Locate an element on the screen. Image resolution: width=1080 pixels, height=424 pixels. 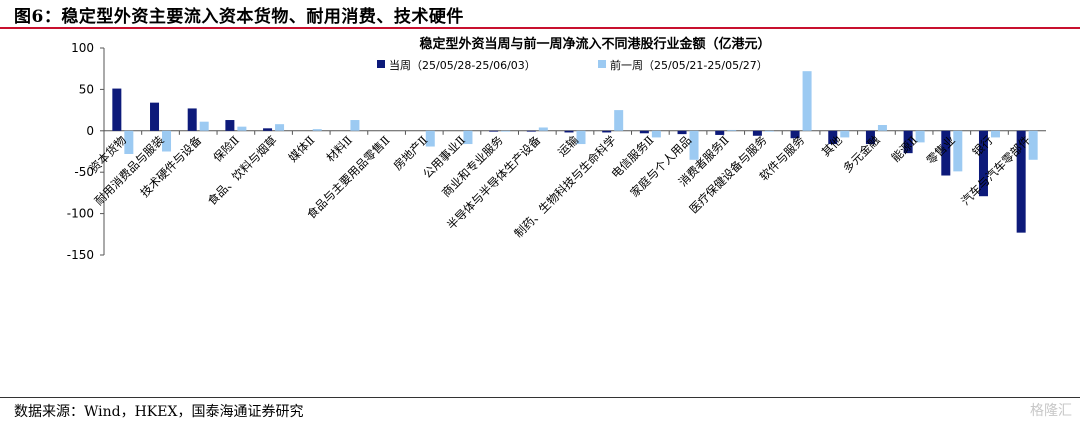
x-category-label: 零售业 is located at coordinates (941, 150).